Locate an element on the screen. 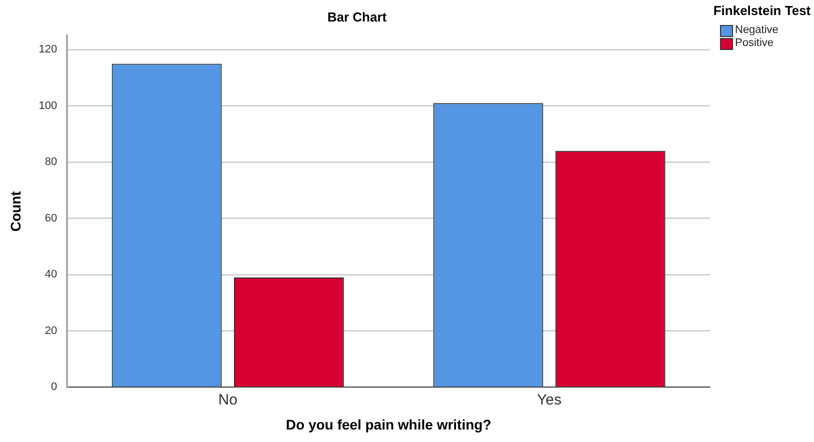 This screenshot has width=814, height=442. x-axis-title: Do you feel pain while writing? is located at coordinates (389, 424).